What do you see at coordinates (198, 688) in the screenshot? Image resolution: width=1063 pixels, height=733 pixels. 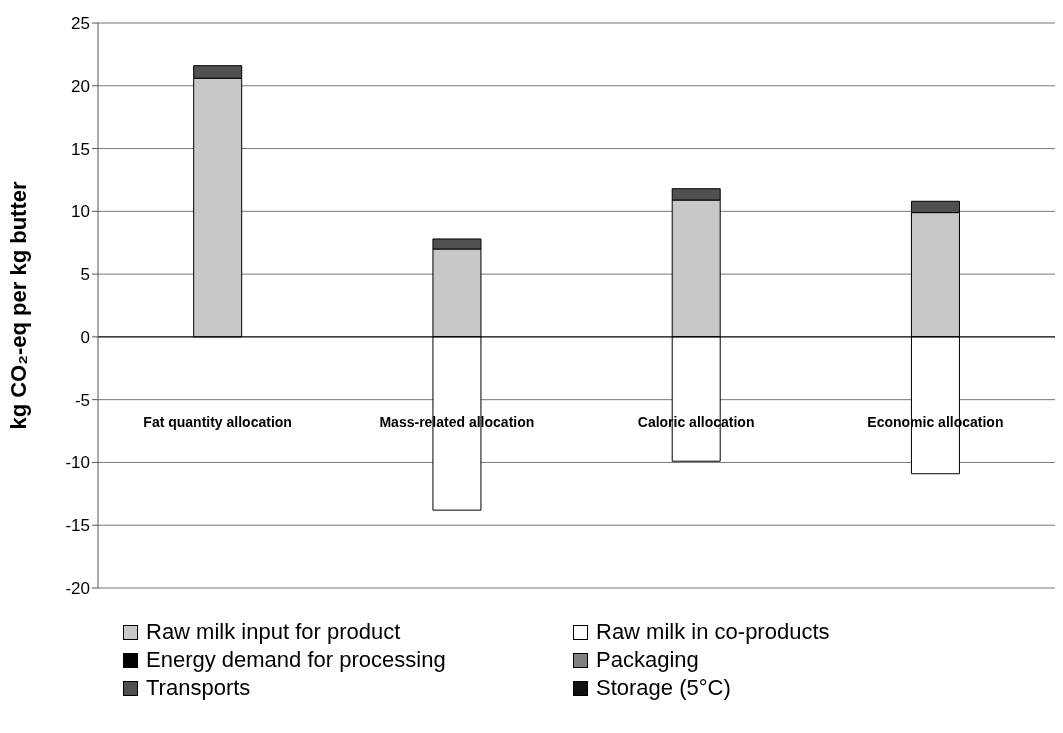 I see `legend-label: Transports` at bounding box center [198, 688].